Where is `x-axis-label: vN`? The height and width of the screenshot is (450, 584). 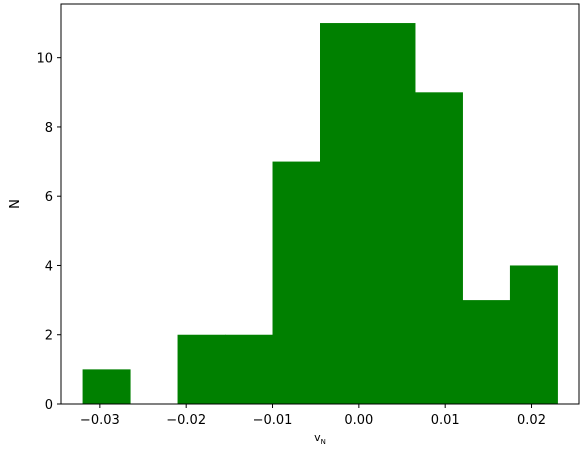
x-axis-label: vN is located at coordinates (320, 438).